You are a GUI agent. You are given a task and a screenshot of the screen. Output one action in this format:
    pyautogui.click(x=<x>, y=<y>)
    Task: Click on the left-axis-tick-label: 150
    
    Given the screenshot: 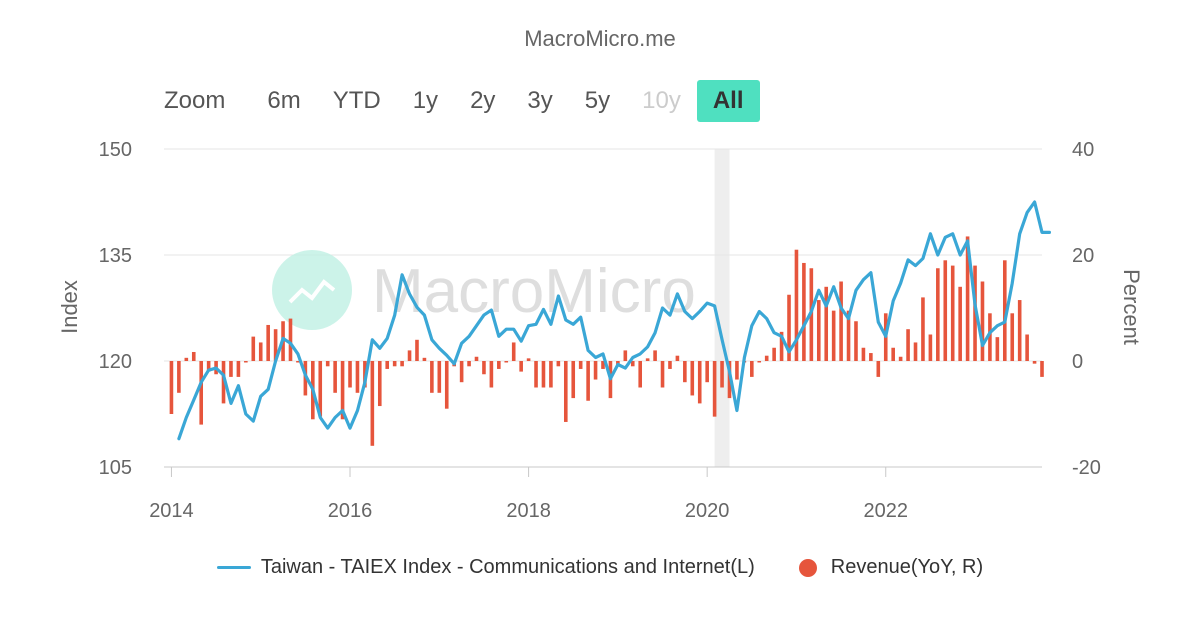 What is the action you would take?
    pyautogui.click(x=115, y=150)
    